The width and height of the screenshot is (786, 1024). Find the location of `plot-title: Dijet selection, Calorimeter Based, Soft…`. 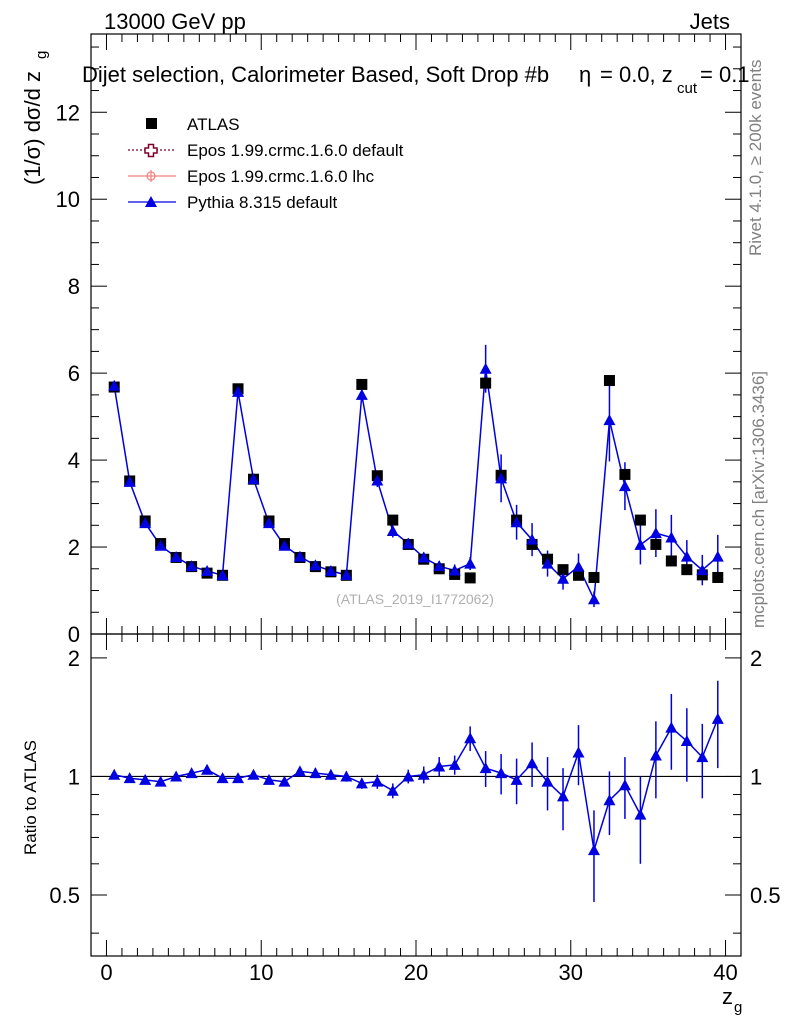

plot-title: Dijet selection, Calorimeter Based, Soft… is located at coordinates (416, 79).